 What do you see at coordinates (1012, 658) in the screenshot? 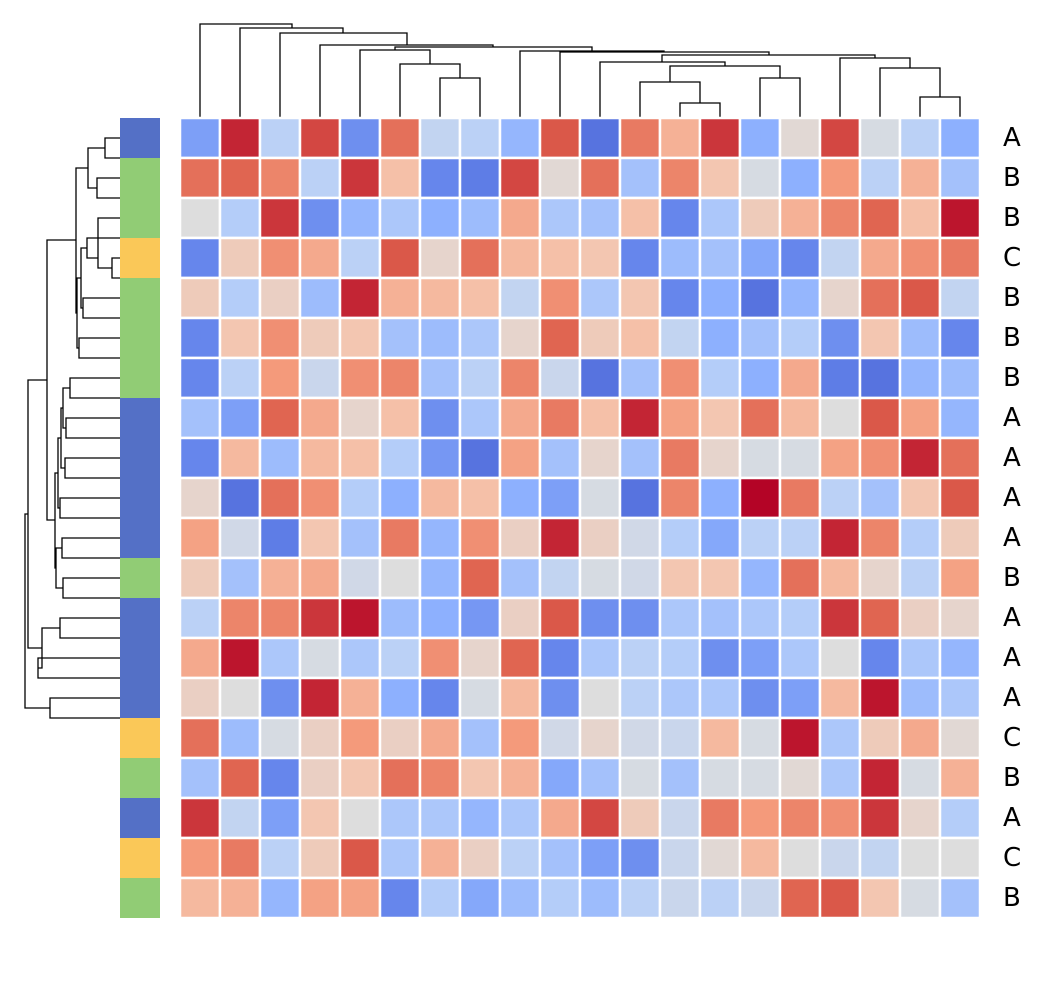
I see `row-label: A` at bounding box center [1012, 658].